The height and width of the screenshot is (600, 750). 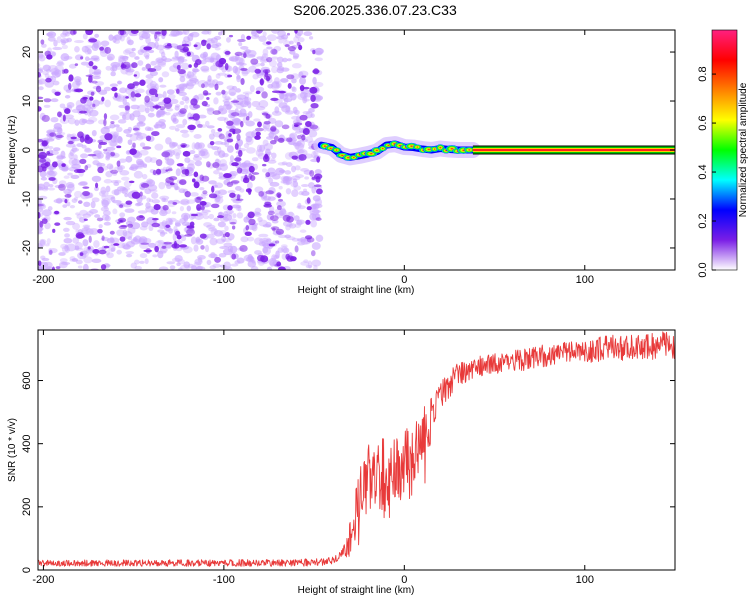 I want to click on colorbar-ticks: 0.0 0.2 0.4 0.6 0.8, so click(x=706, y=172).